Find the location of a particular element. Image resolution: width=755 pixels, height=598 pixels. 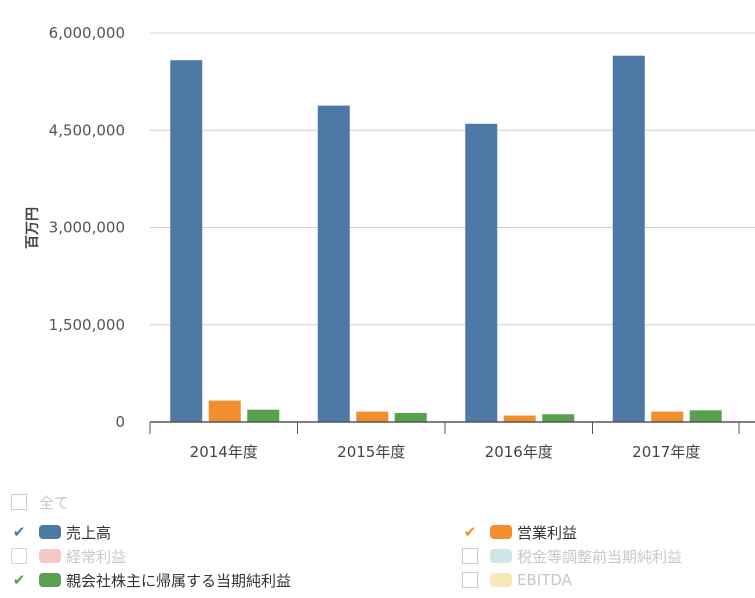

legend-item: 税金等調整前当期純利益 is located at coordinates (572, 556).